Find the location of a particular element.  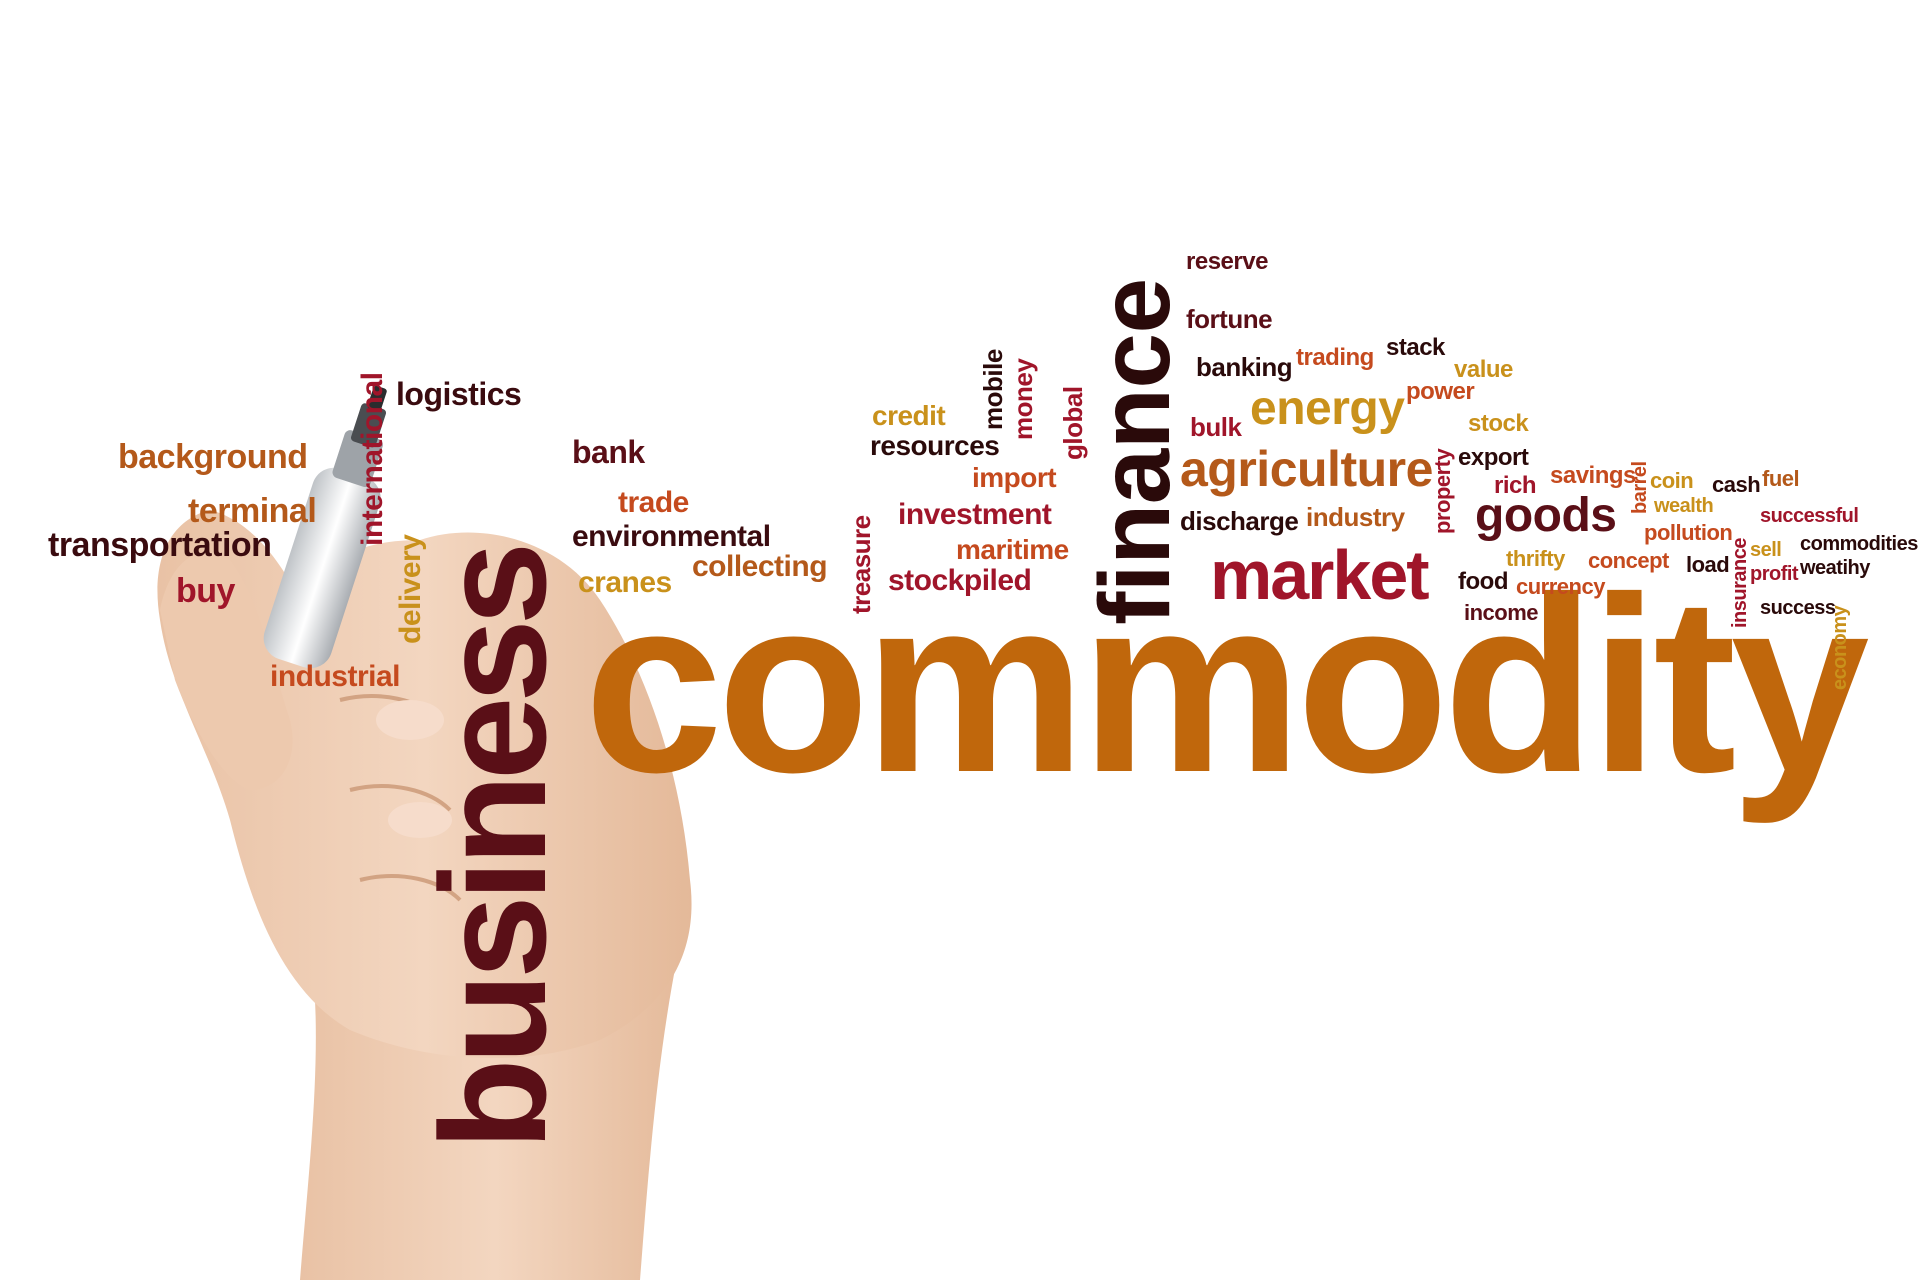

word-insurance: insurance is located at coordinates (1740, 583).